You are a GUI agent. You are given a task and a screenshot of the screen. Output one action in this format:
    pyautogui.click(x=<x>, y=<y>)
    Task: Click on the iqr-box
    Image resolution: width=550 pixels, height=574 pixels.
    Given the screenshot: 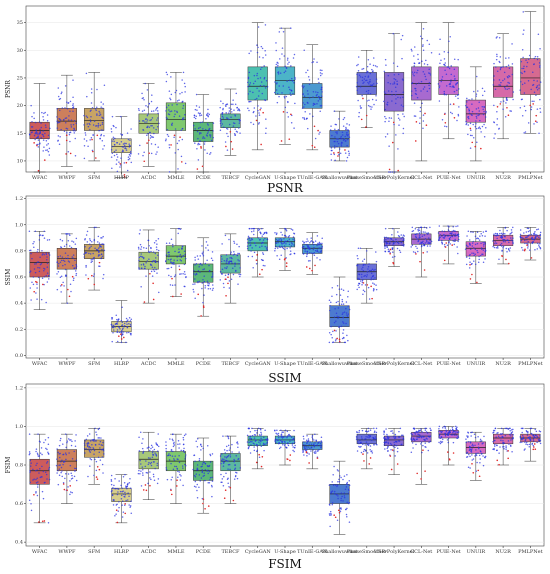 What is the action you would take?
    pyautogui.click(x=39, y=264)
    